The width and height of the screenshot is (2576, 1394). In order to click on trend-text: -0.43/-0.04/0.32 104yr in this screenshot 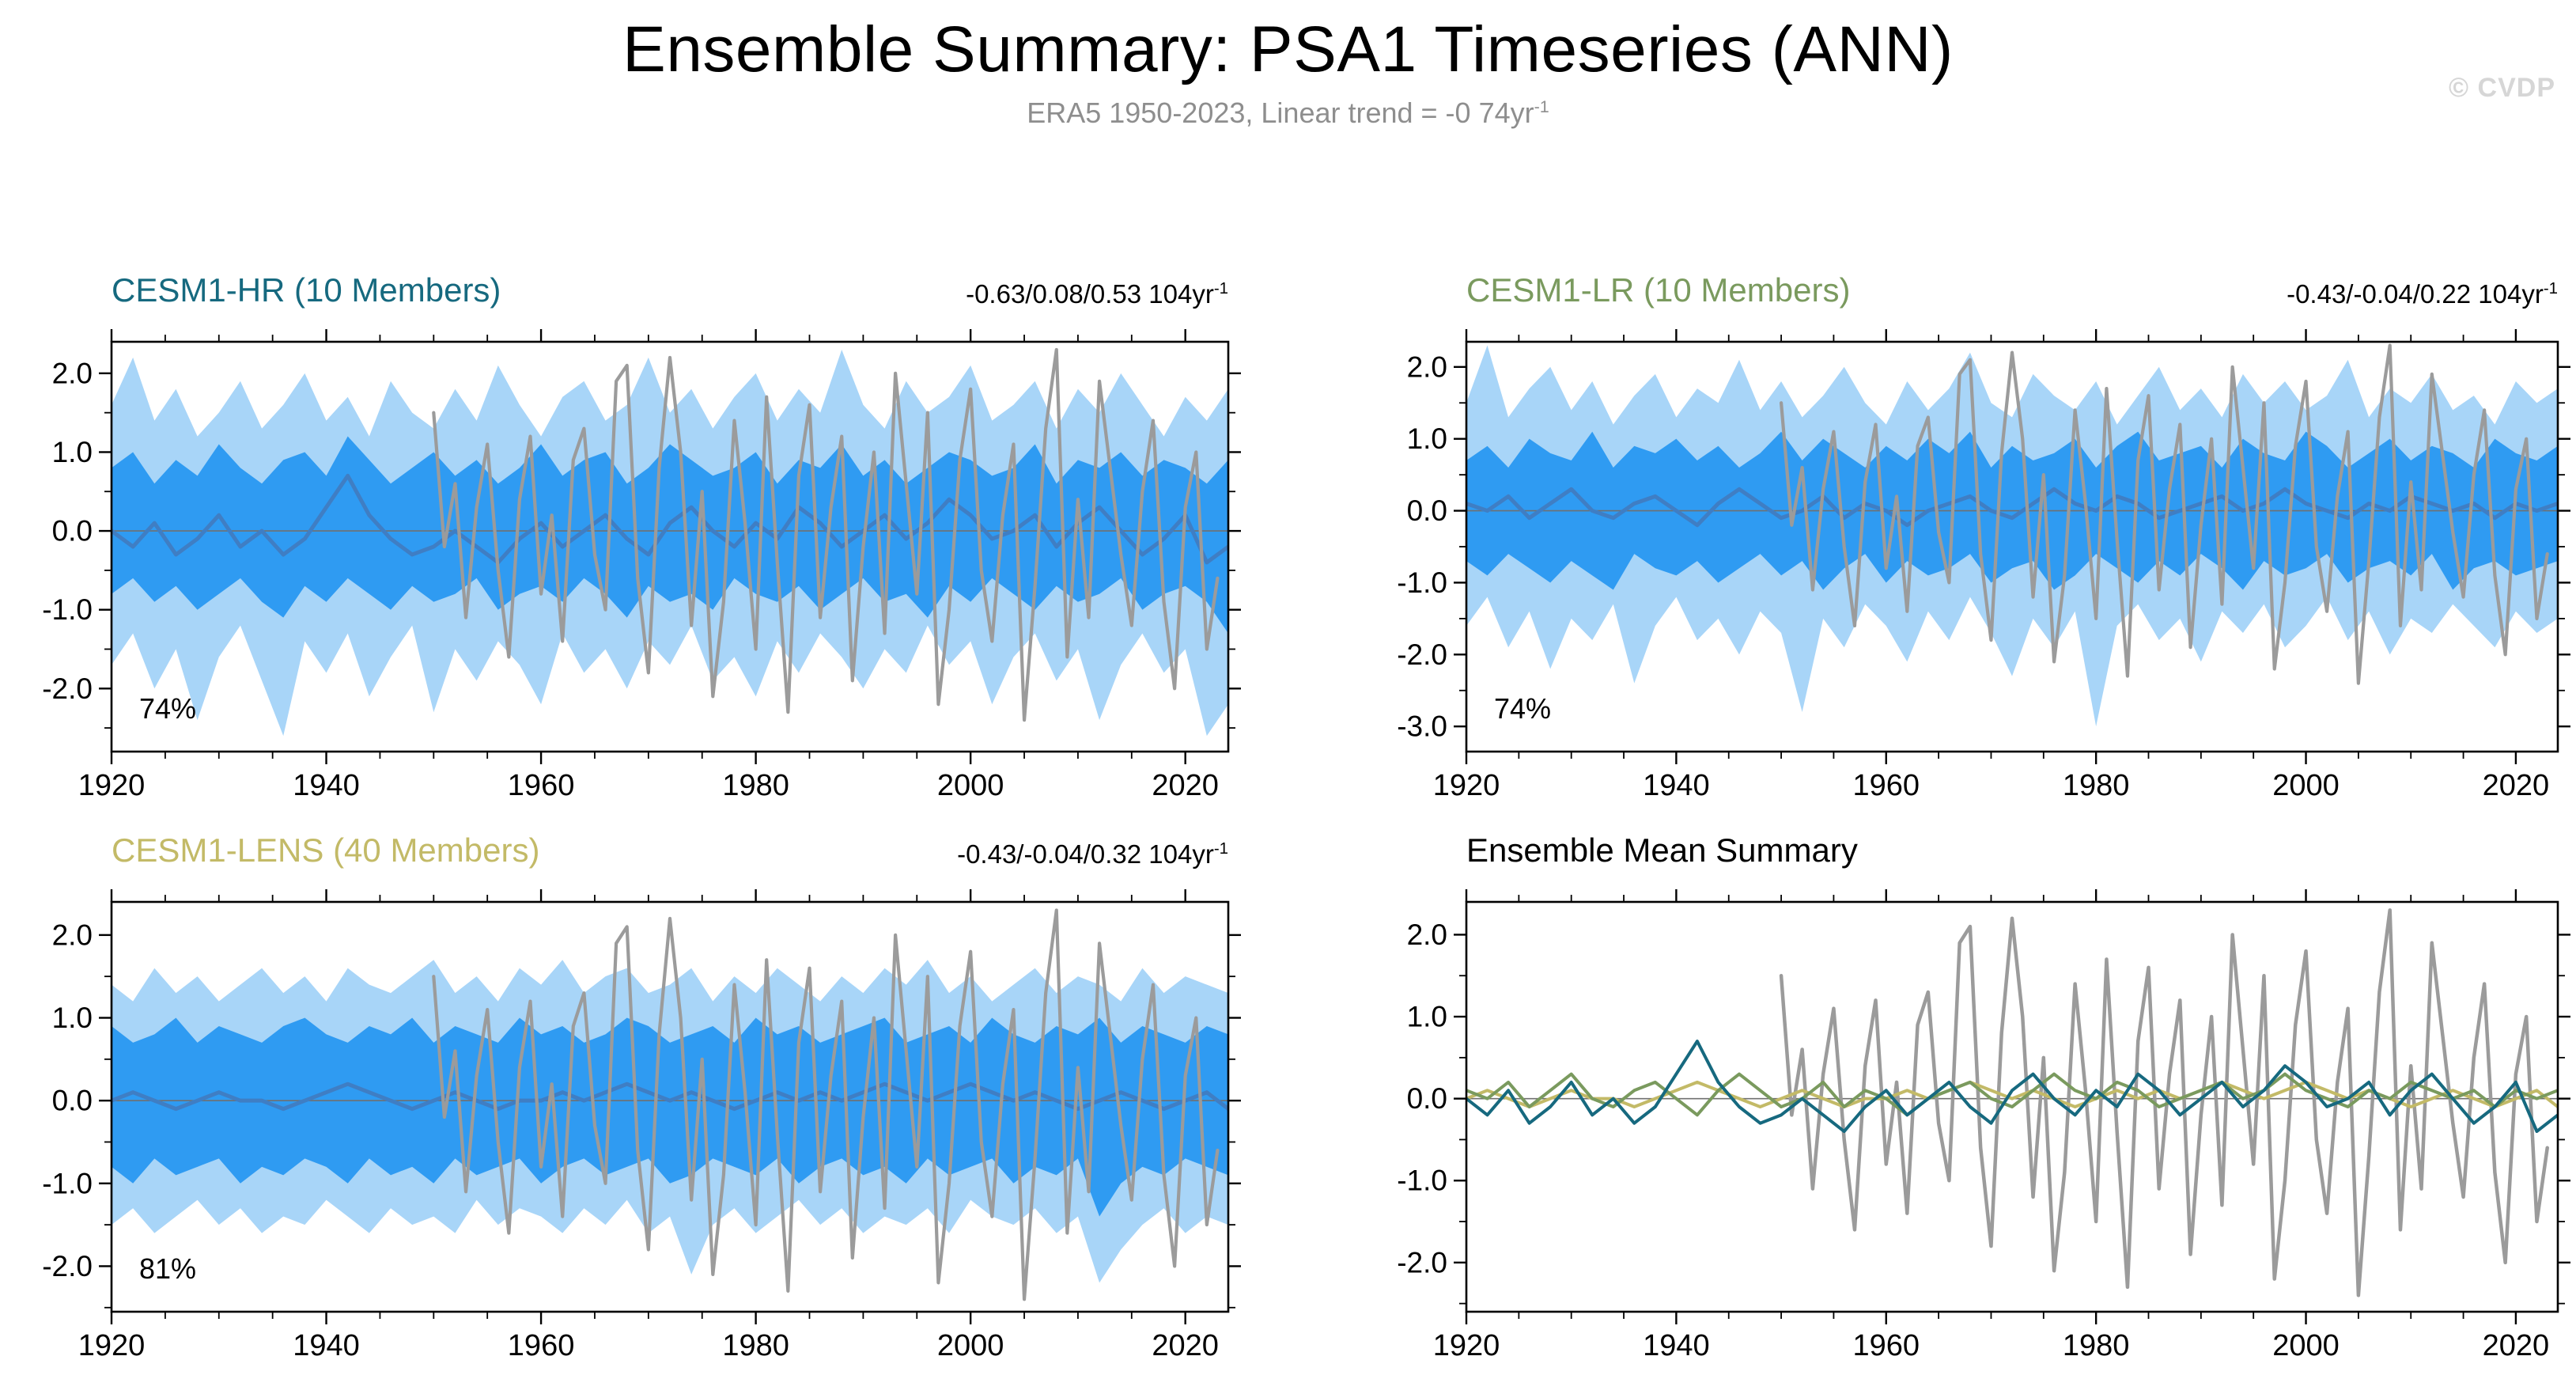, I will do `click(1085, 854)`.